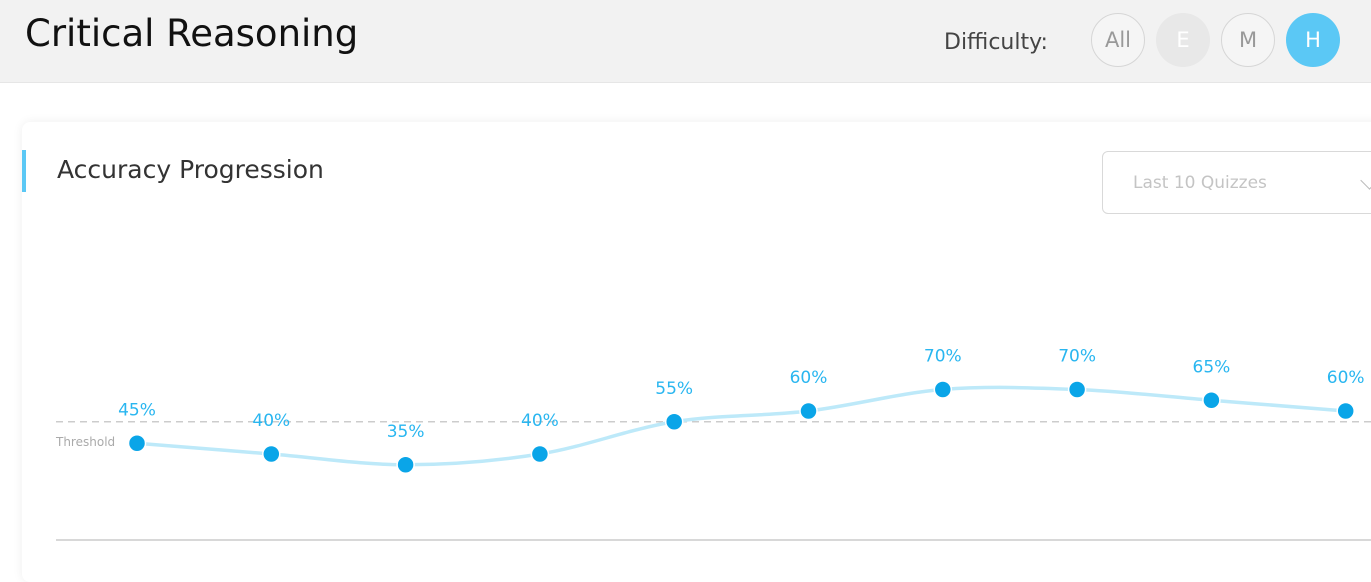 Image resolution: width=1371 pixels, height=582 pixels. I want to click on difficulty-option: M, so click(1248, 40).